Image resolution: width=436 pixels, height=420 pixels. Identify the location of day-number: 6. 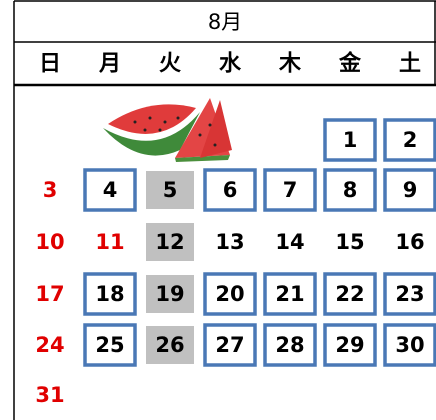
(230, 190).